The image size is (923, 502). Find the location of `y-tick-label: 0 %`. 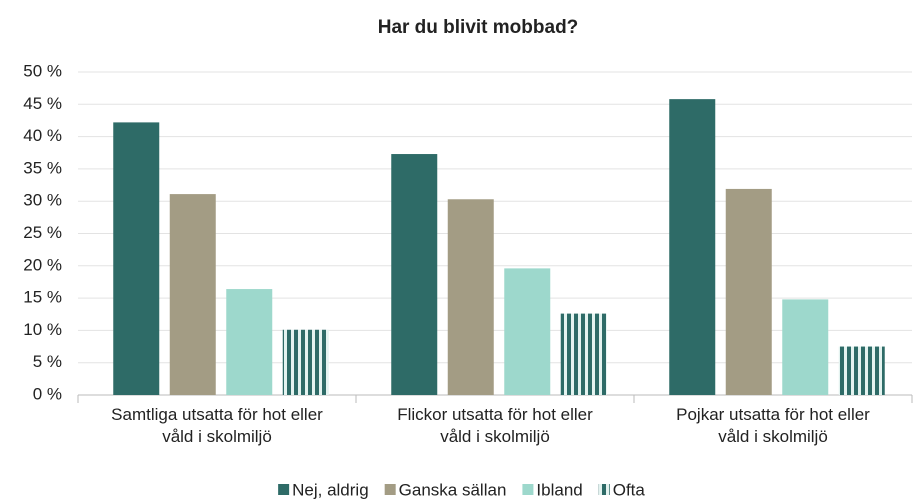

y-tick-label: 0 % is located at coordinates (47, 393).